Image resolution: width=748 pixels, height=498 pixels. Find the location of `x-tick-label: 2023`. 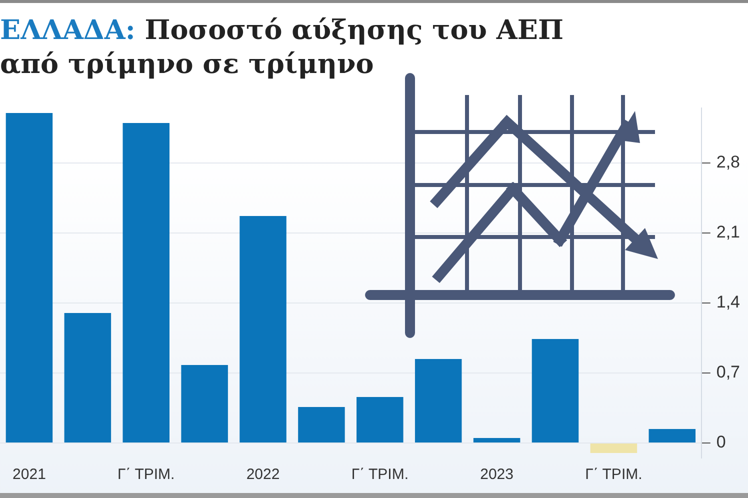

x-tick-label: 2023 is located at coordinates (497, 475).